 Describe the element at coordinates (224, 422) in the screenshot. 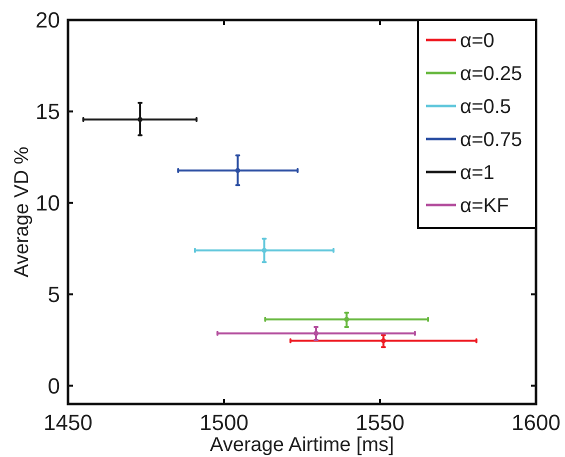

I see `x-tick-label: 1500` at that location.